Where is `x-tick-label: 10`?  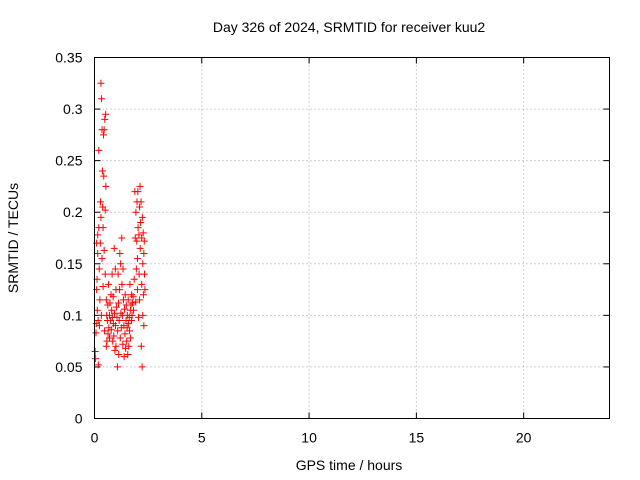
x-tick-label: 10 is located at coordinates (309, 438).